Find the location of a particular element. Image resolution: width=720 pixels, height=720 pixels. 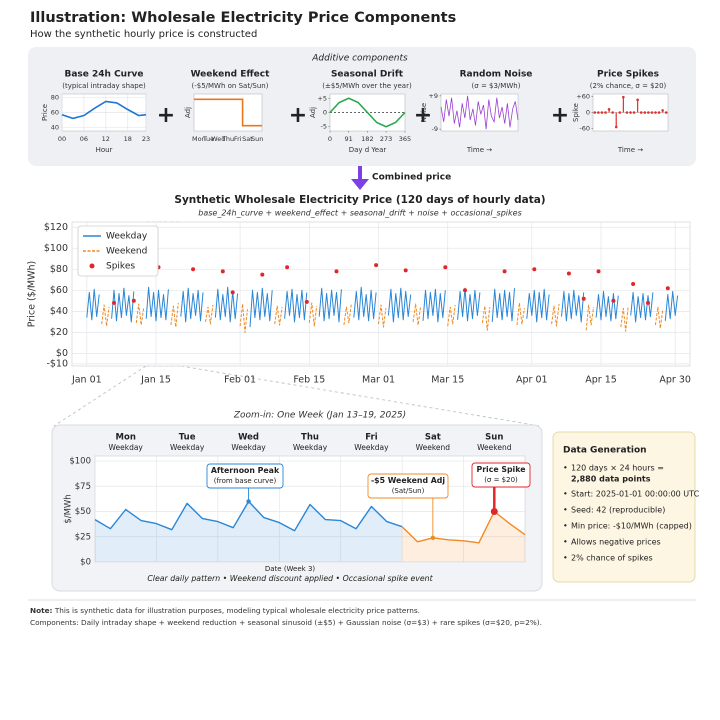

y-tick-label: -9 is located at coordinates (435, 129).